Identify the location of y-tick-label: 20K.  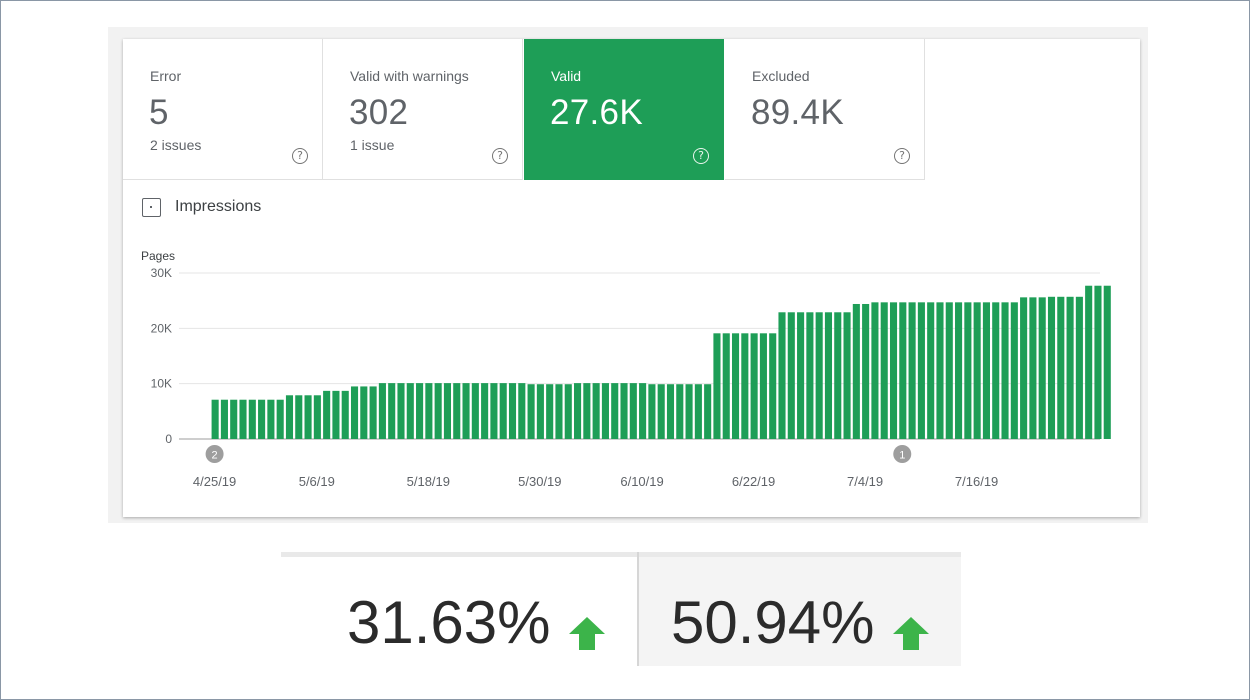
(161, 328).